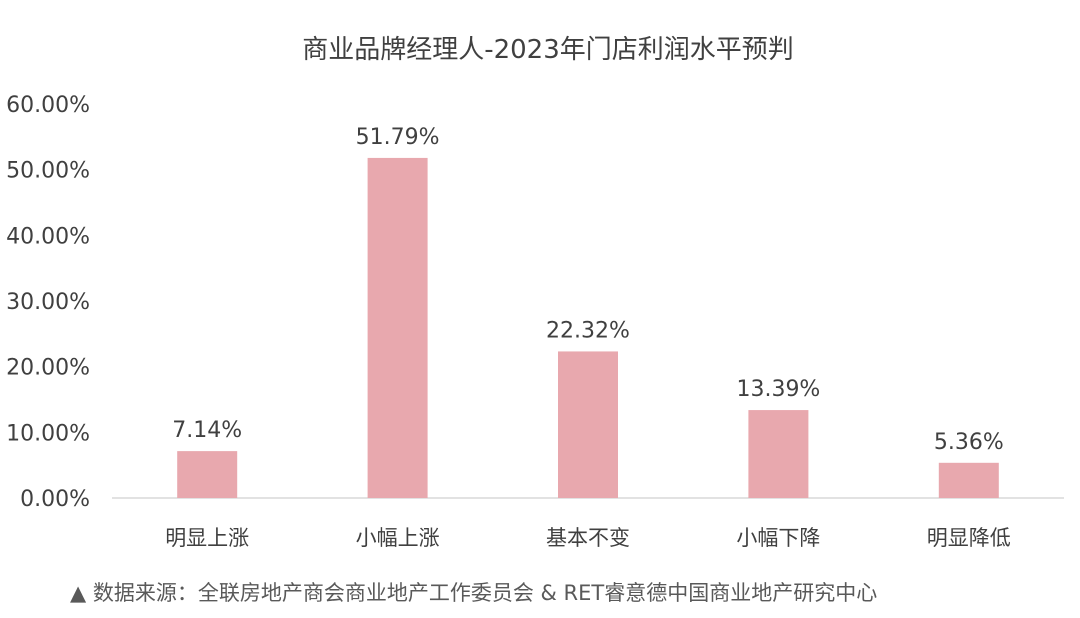 This screenshot has width=1080, height=618. What do you see at coordinates (588, 523) in the screenshot?
I see `x-axis: 明显上涨 小幅上涨 基本不变 小幅下降 明显降低` at bounding box center [588, 523].